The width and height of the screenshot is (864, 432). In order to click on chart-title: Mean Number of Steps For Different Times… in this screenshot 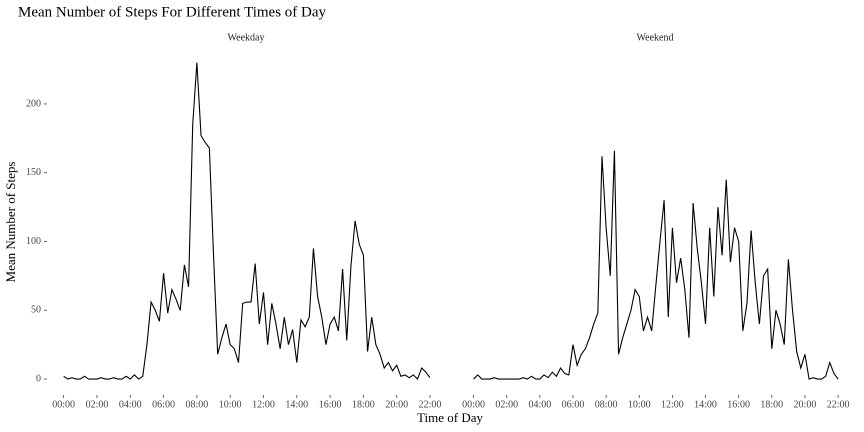, I will do `click(172, 12)`.